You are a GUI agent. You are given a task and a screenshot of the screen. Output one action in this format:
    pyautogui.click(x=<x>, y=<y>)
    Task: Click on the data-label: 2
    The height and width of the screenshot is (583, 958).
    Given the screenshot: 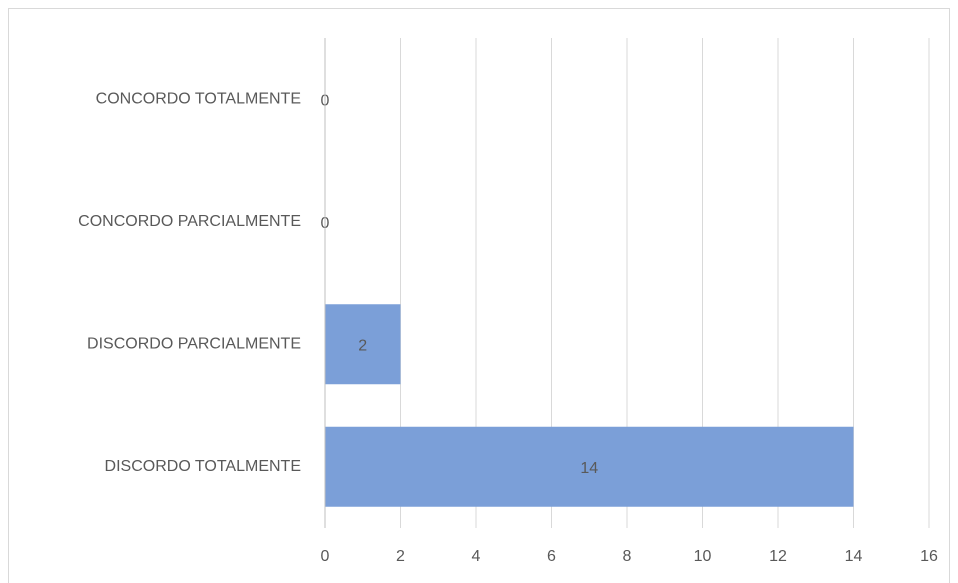 What is the action you would take?
    pyautogui.click(x=362, y=345)
    